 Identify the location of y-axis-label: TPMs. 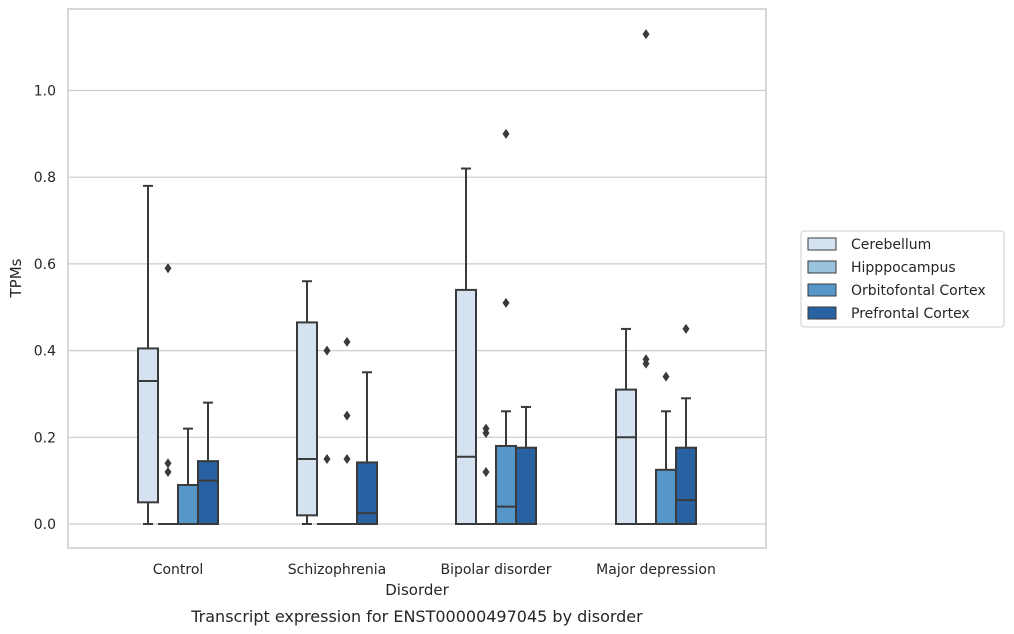
(16, 278).